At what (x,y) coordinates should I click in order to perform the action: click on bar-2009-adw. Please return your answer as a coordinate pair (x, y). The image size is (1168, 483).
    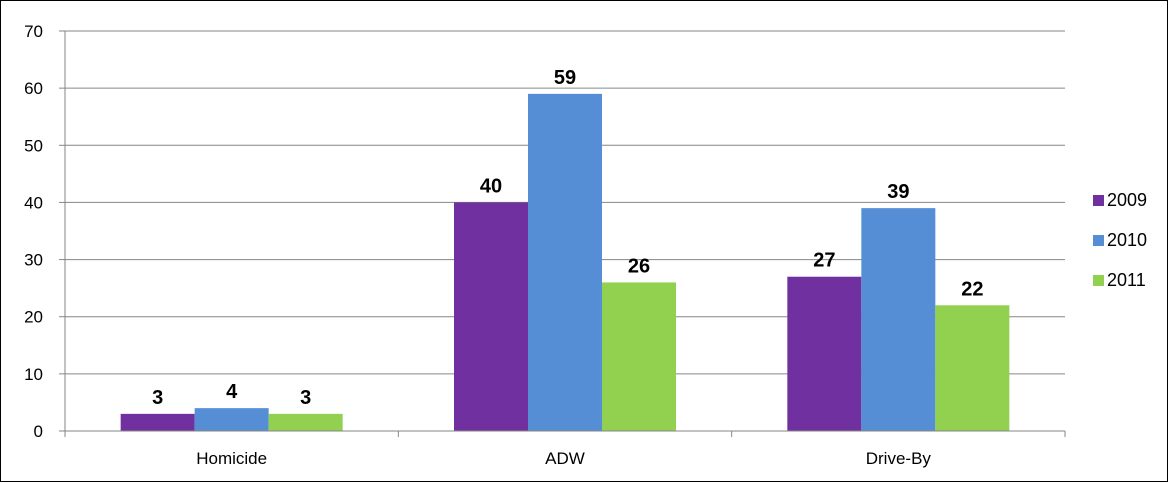
    Looking at the image, I should click on (491, 316).